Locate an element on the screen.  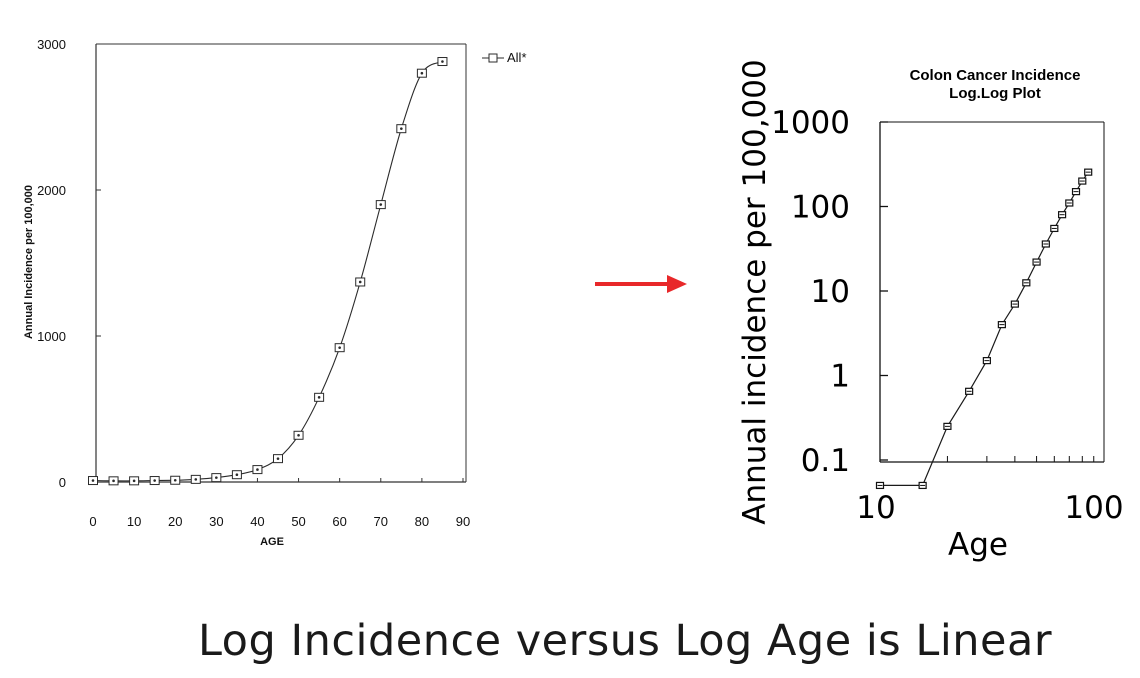
linear-x-tick-label: 10 is located at coordinates (134, 521).